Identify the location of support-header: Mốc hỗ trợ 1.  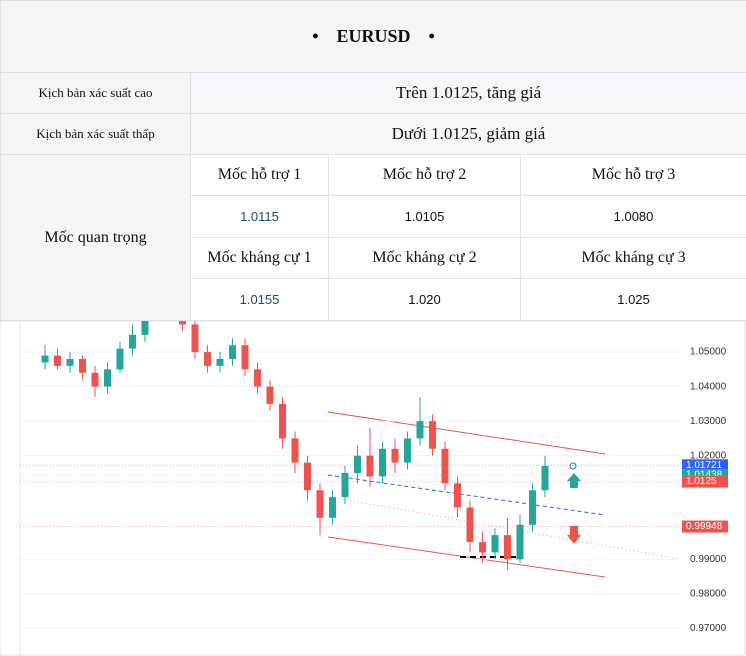
(260, 175).